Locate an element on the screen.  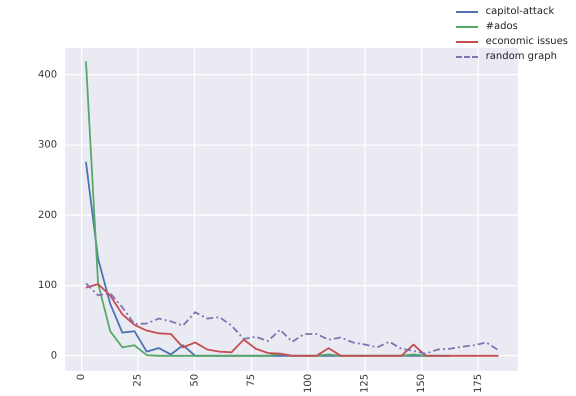
x-tick-label: 25 is located at coordinates (138, 380).